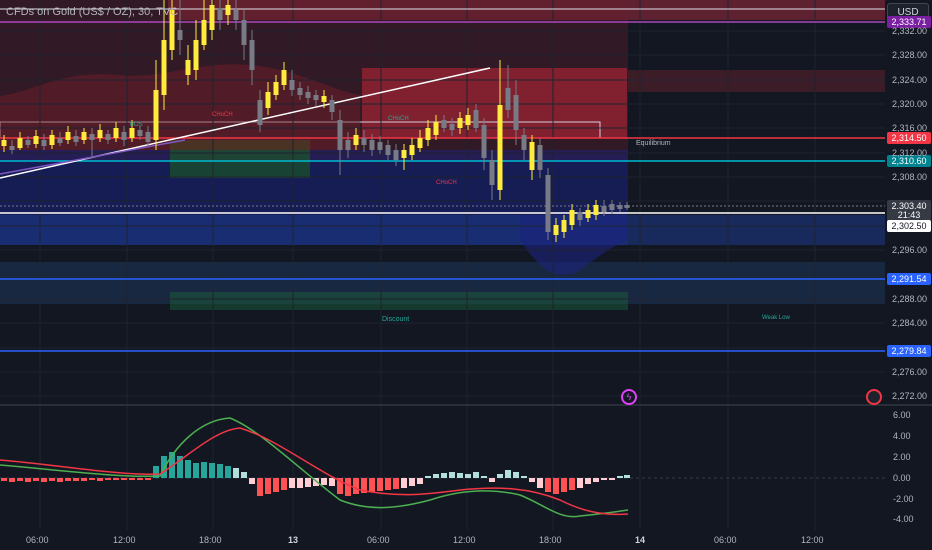 This screenshot has width=932, height=550. What do you see at coordinates (902, 457) in the screenshot?
I see `macd-axis-label: 2.00` at bounding box center [902, 457].